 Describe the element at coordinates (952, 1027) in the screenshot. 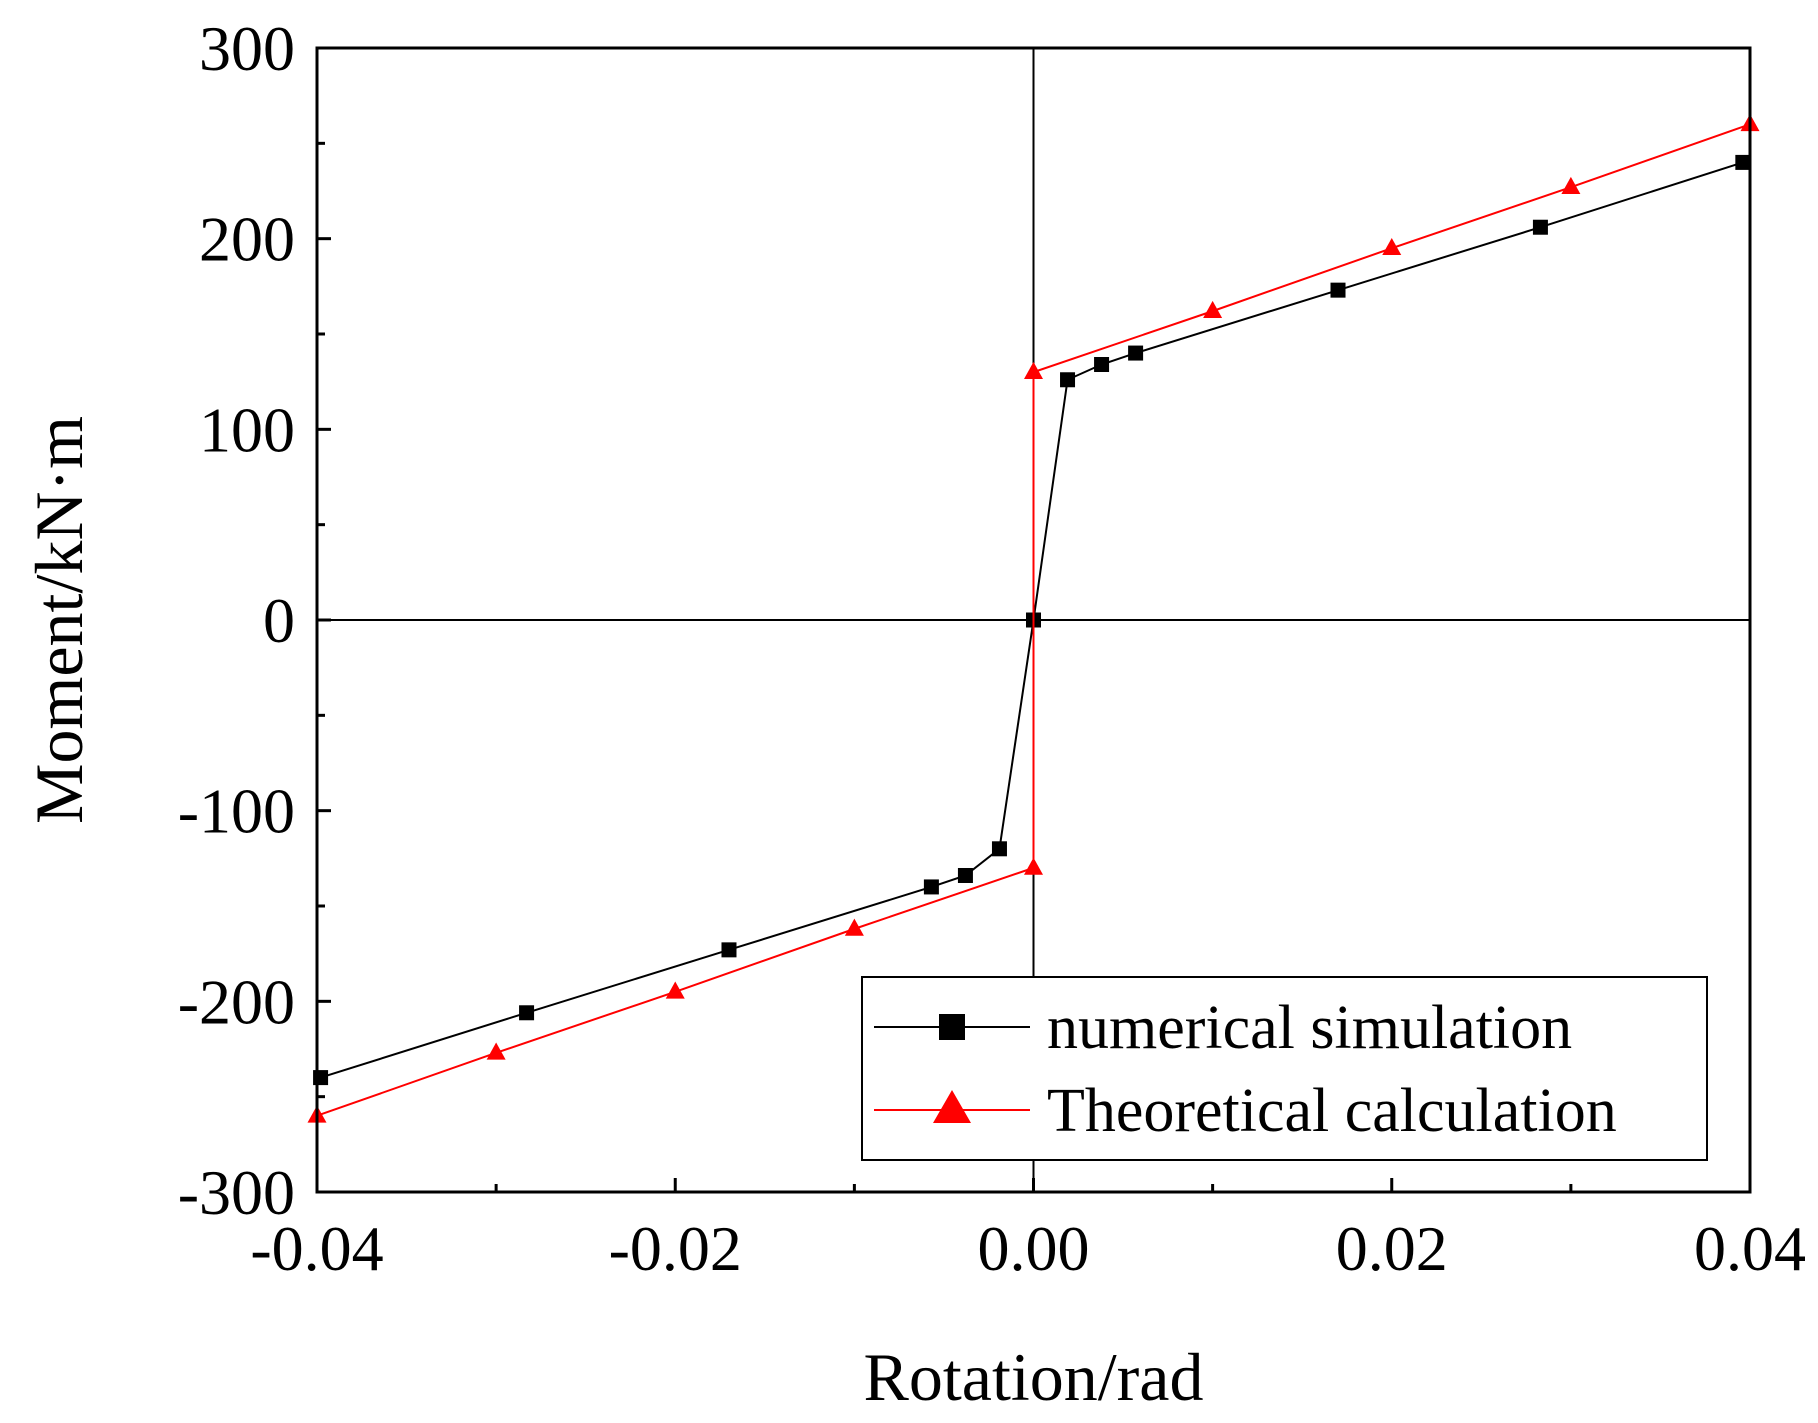

I see `legend-marker-square` at that location.